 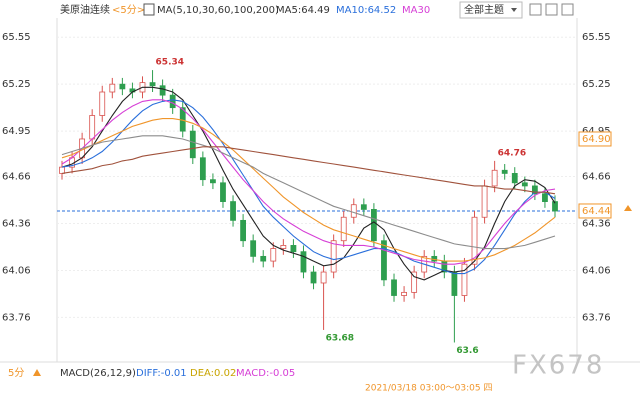 I want to click on macd-dea: DEA:0.02, so click(x=213, y=373).